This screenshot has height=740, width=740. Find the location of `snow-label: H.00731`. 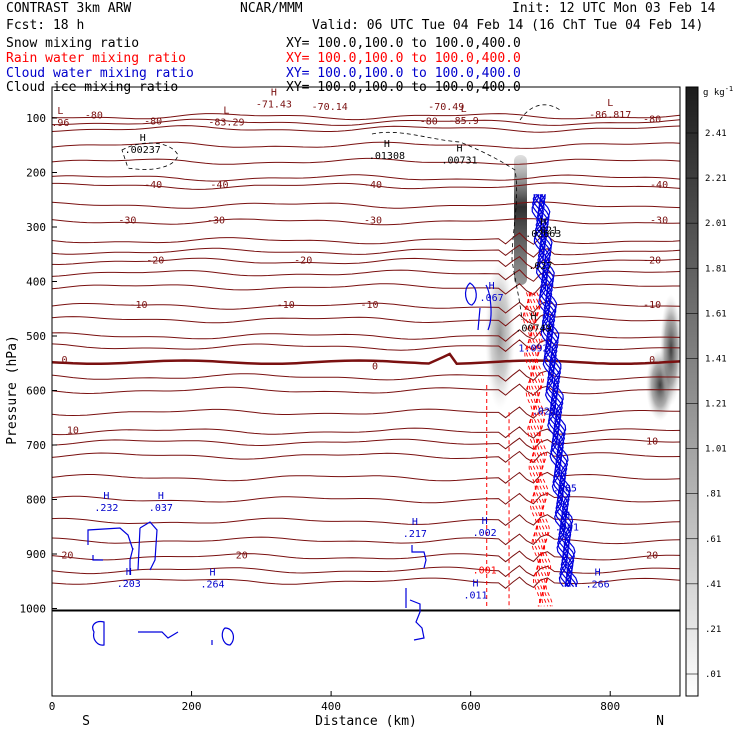

snow-label: H.00731 is located at coordinates (459, 155).